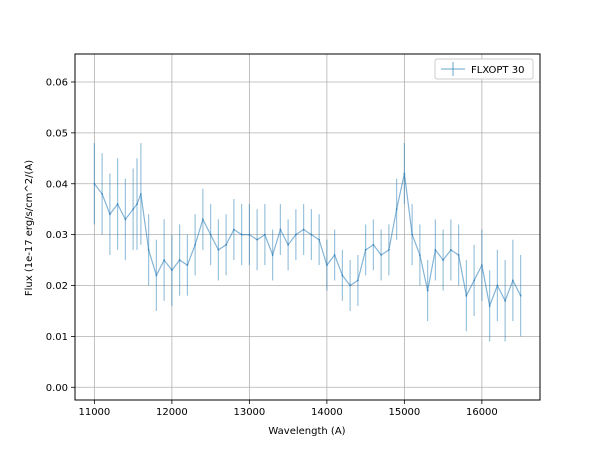 This screenshot has height=454, width=600. Describe the element at coordinates (57, 82) in the screenshot. I see `y-tick-label: 0.06` at that location.